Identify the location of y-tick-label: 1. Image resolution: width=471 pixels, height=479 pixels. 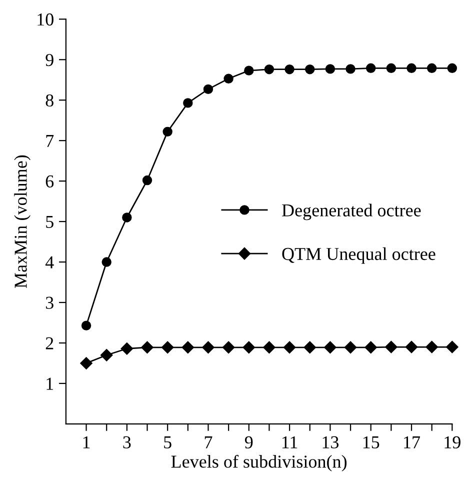
(50, 384).